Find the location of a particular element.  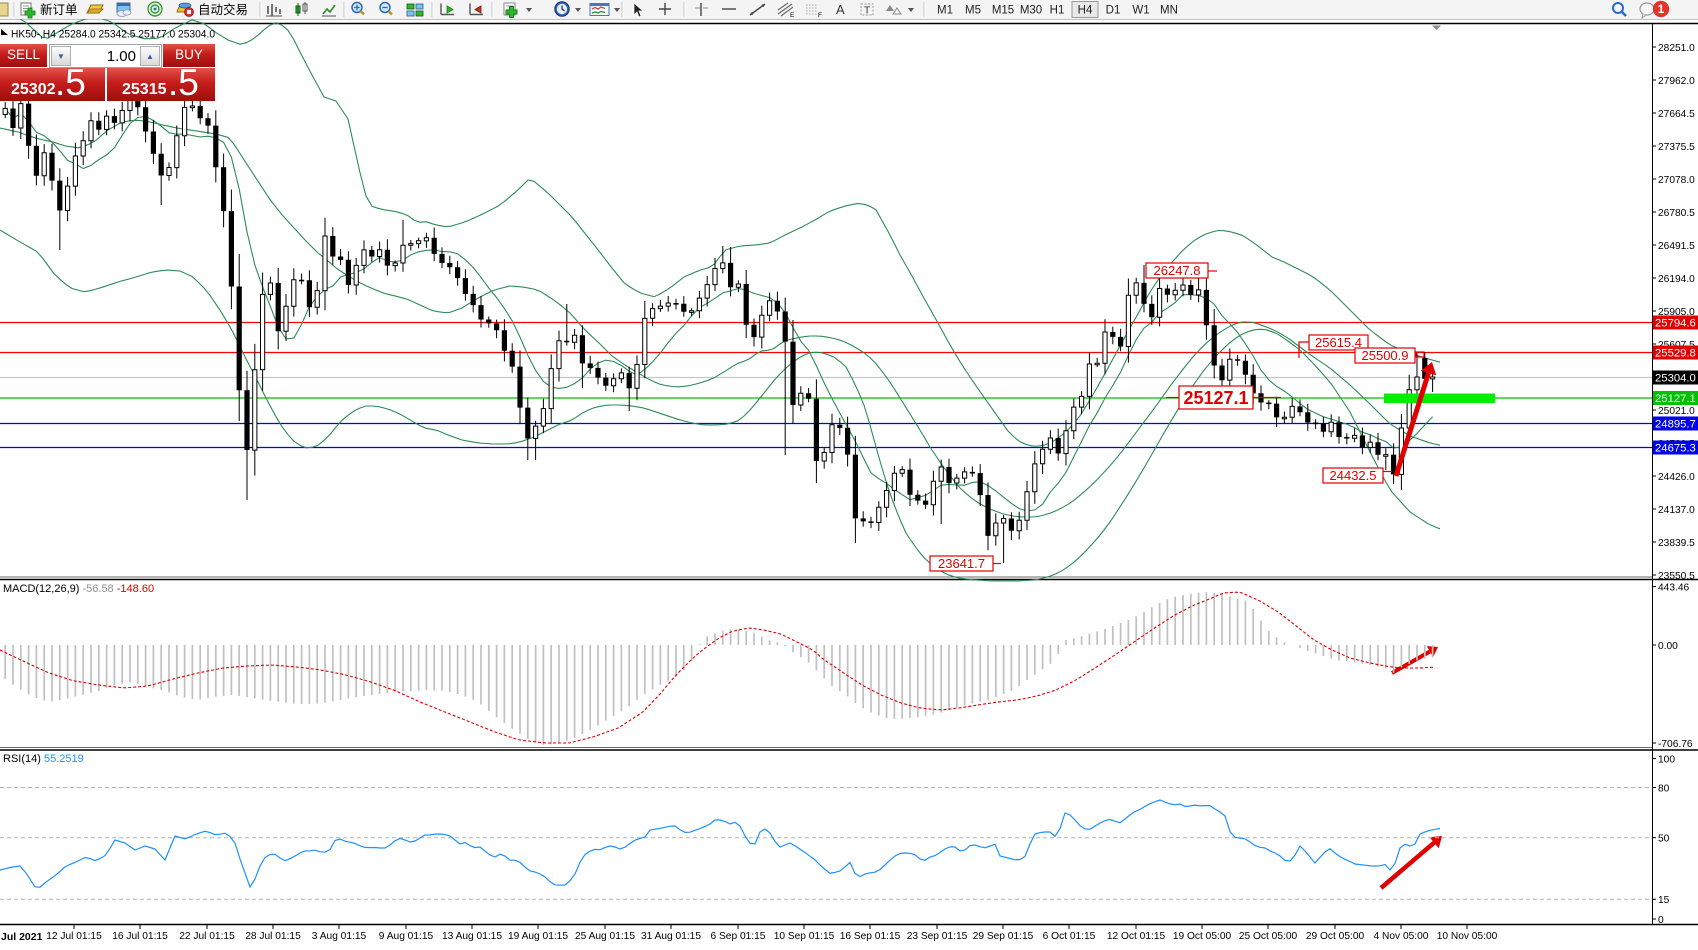

svg-text: F is located at coordinates (820, 15).